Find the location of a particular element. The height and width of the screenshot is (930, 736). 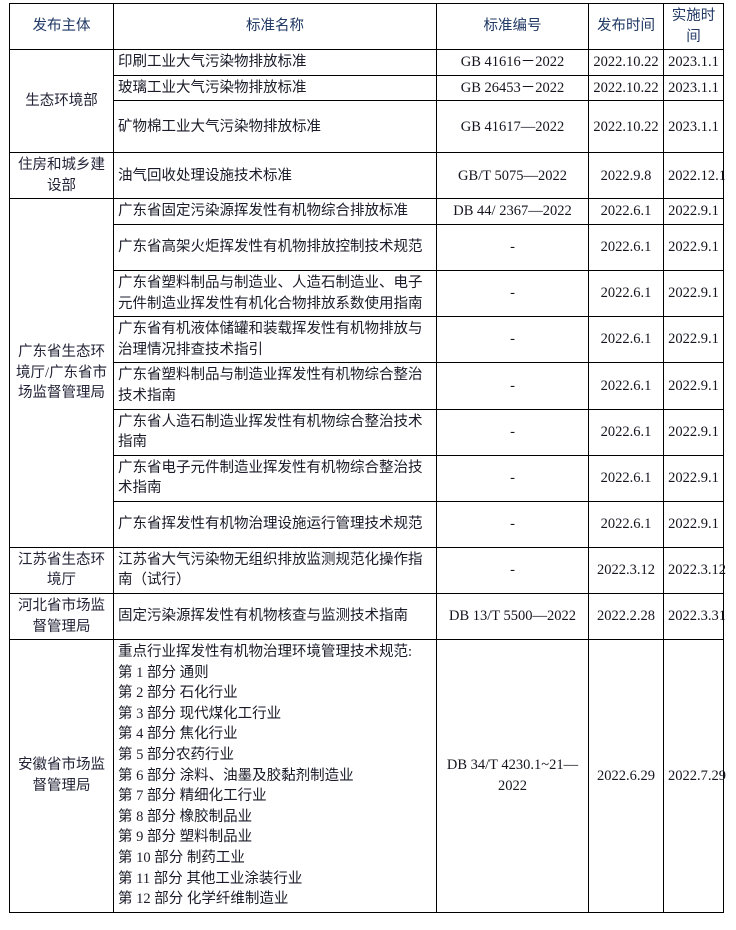

standard-name-cell: 广东省挥发性有机物治理设施运行管理技术规范 is located at coordinates (275, 524).